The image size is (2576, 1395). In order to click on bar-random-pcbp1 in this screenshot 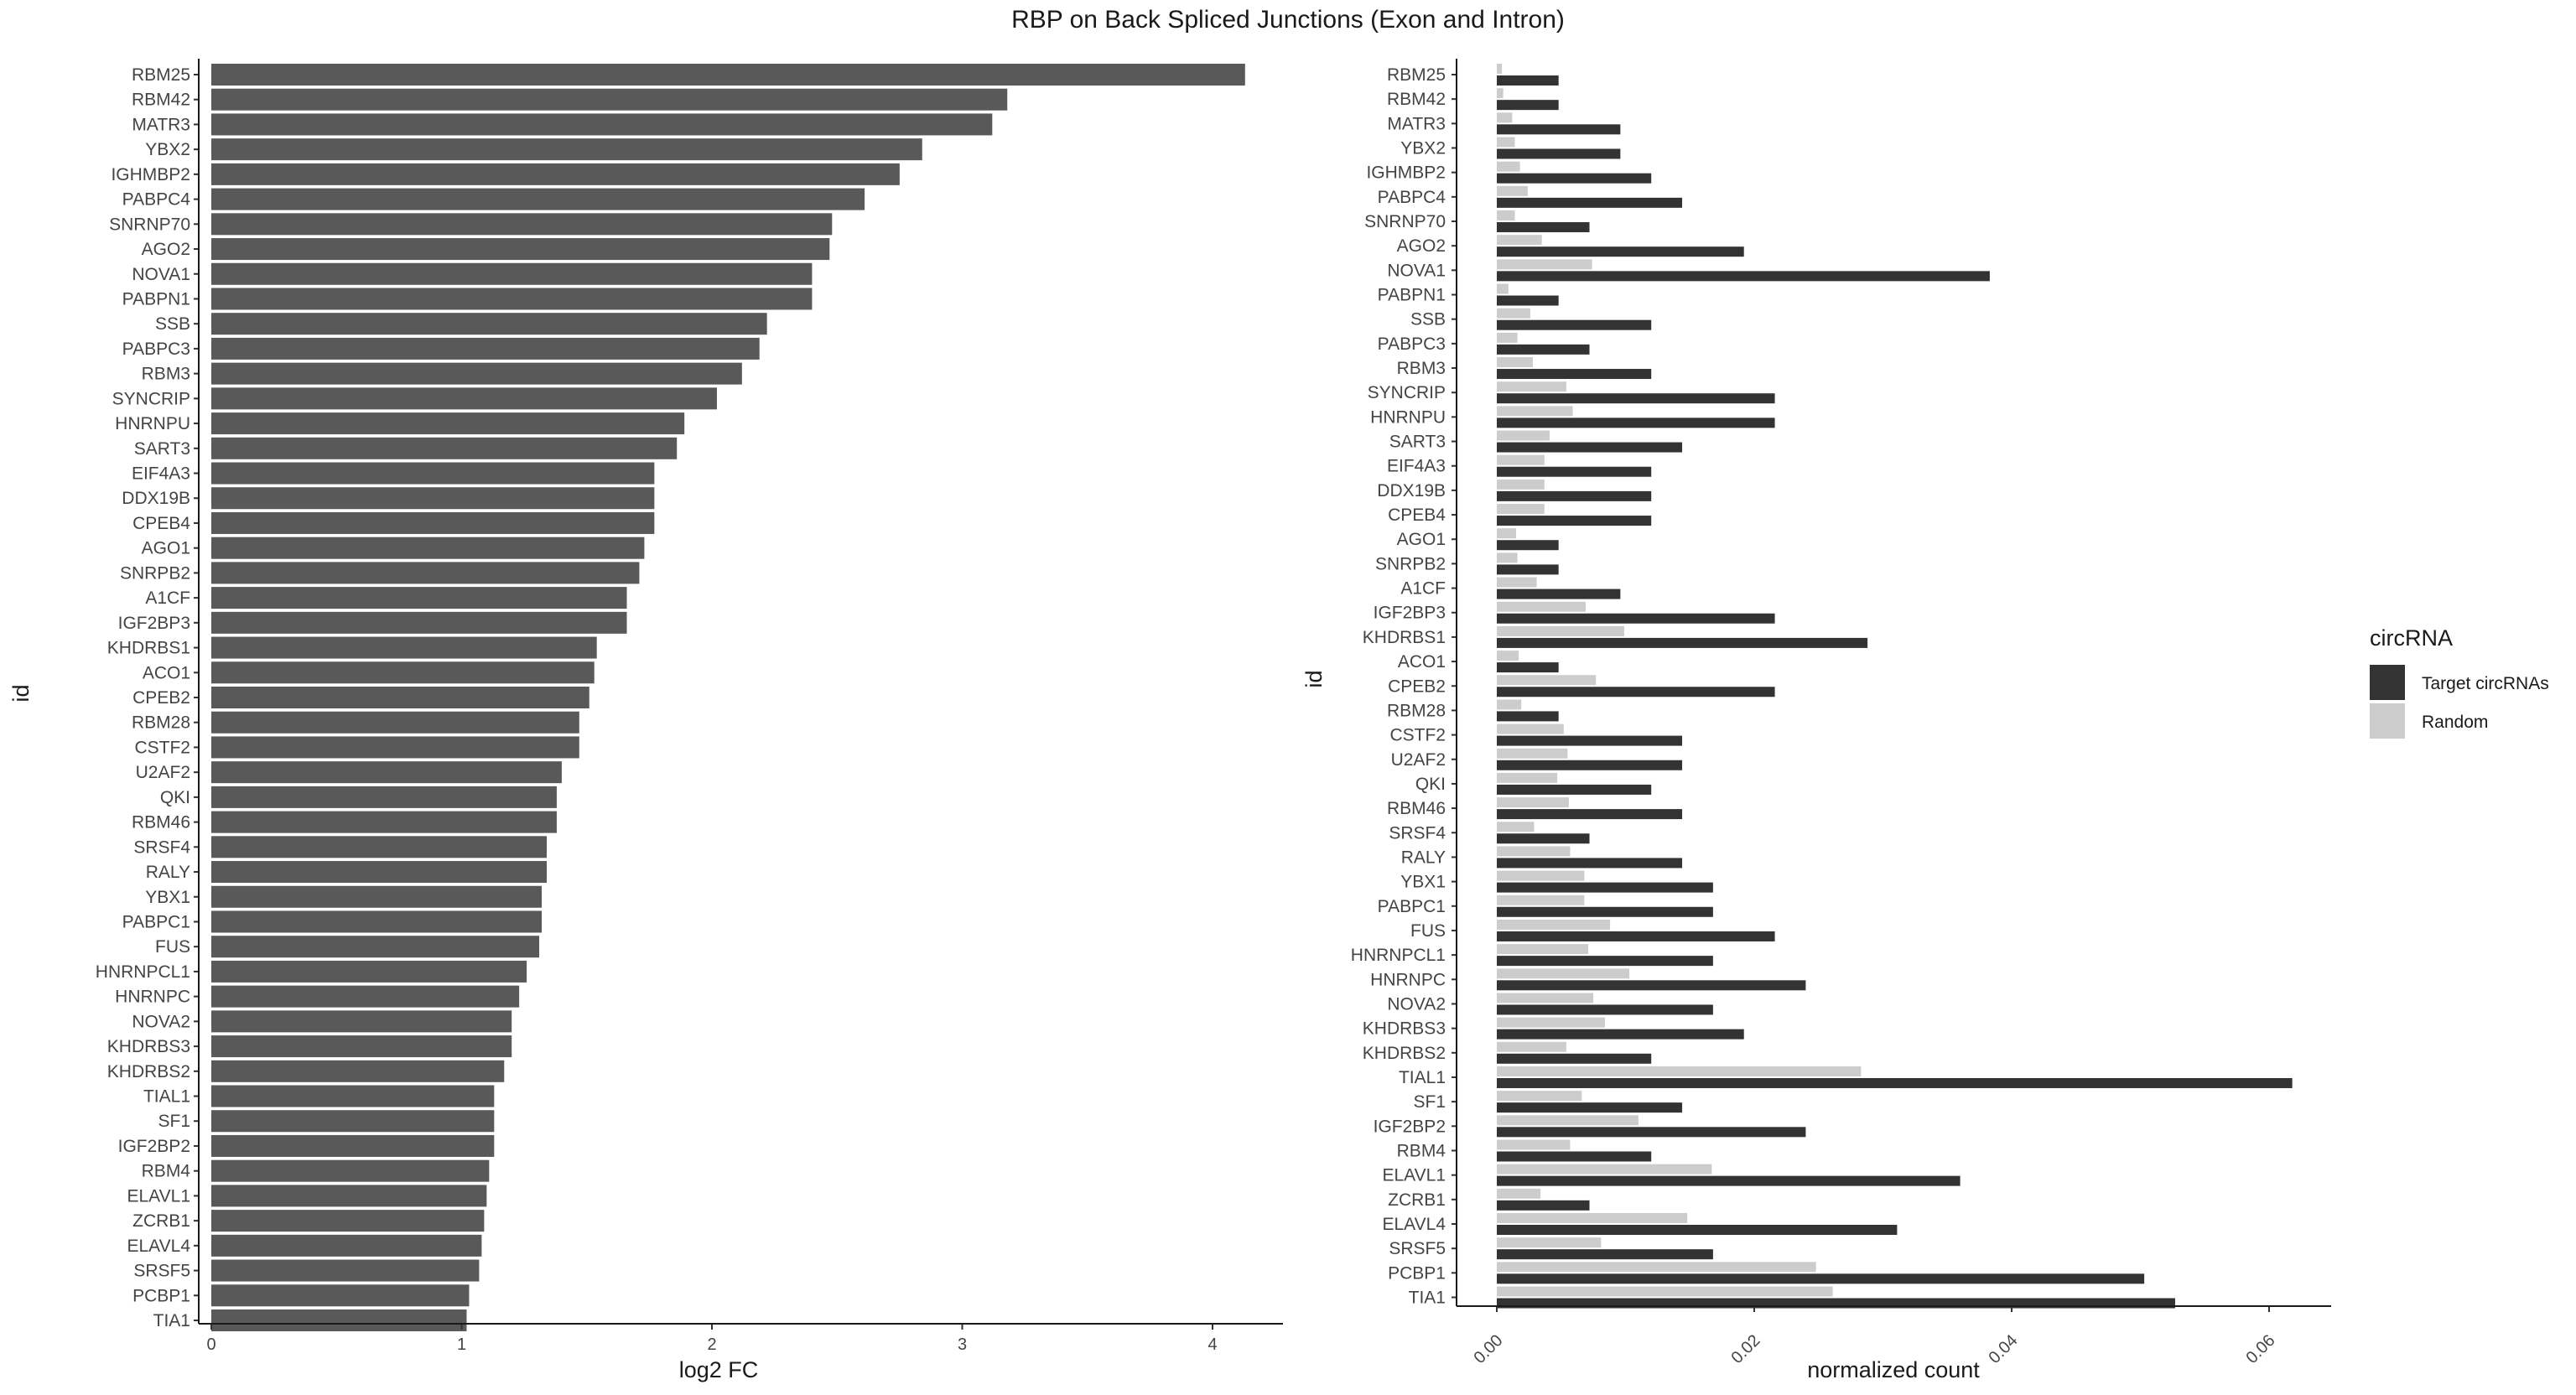, I will do `click(1656, 1267)`.